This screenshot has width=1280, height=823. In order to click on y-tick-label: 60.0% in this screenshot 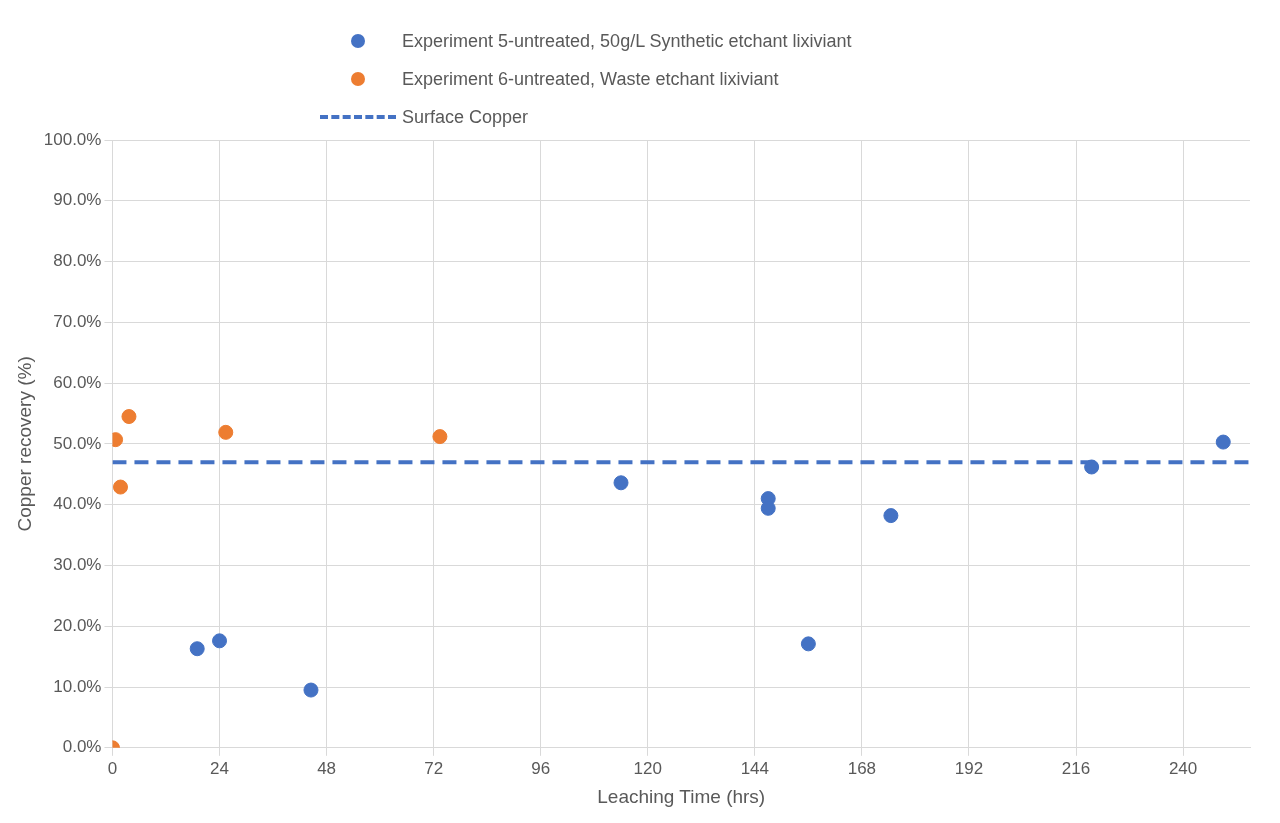, I will do `click(77, 382)`.